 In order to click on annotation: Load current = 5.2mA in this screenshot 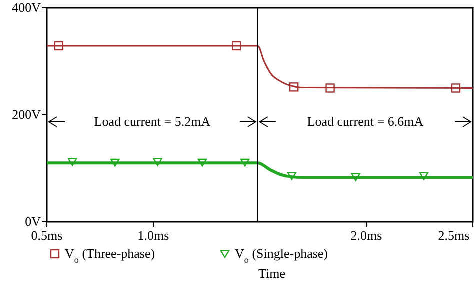, I will do `click(153, 121)`.